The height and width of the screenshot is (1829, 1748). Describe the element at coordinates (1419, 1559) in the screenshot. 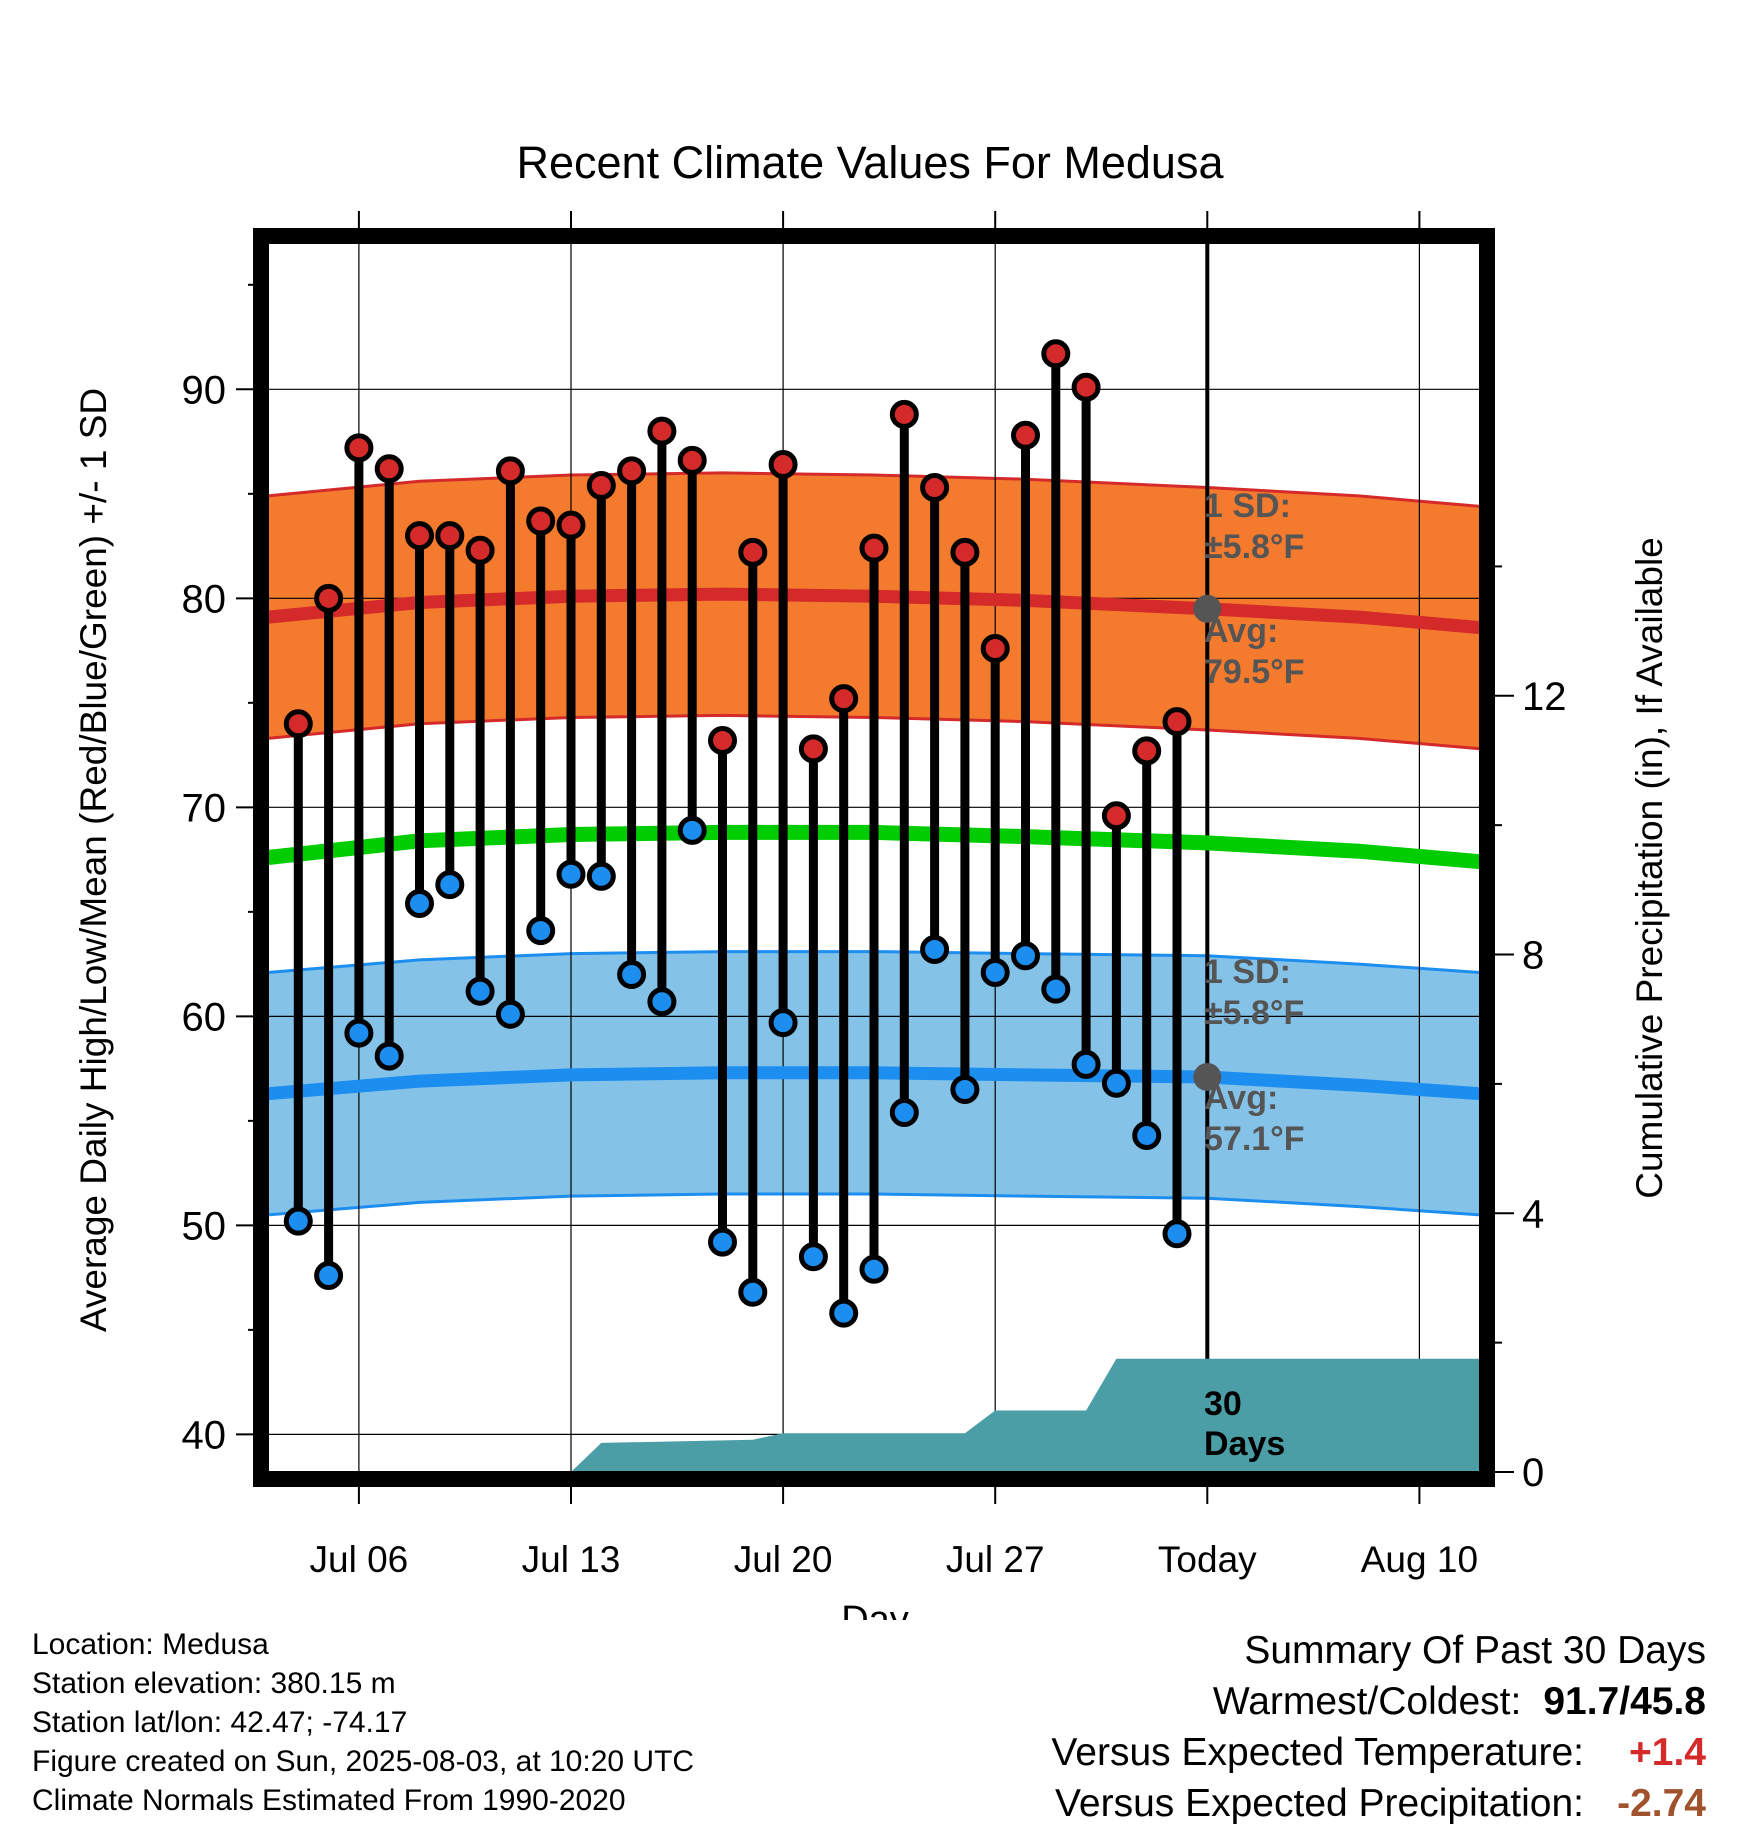

I see `x-tick-label: Aug 10` at that location.